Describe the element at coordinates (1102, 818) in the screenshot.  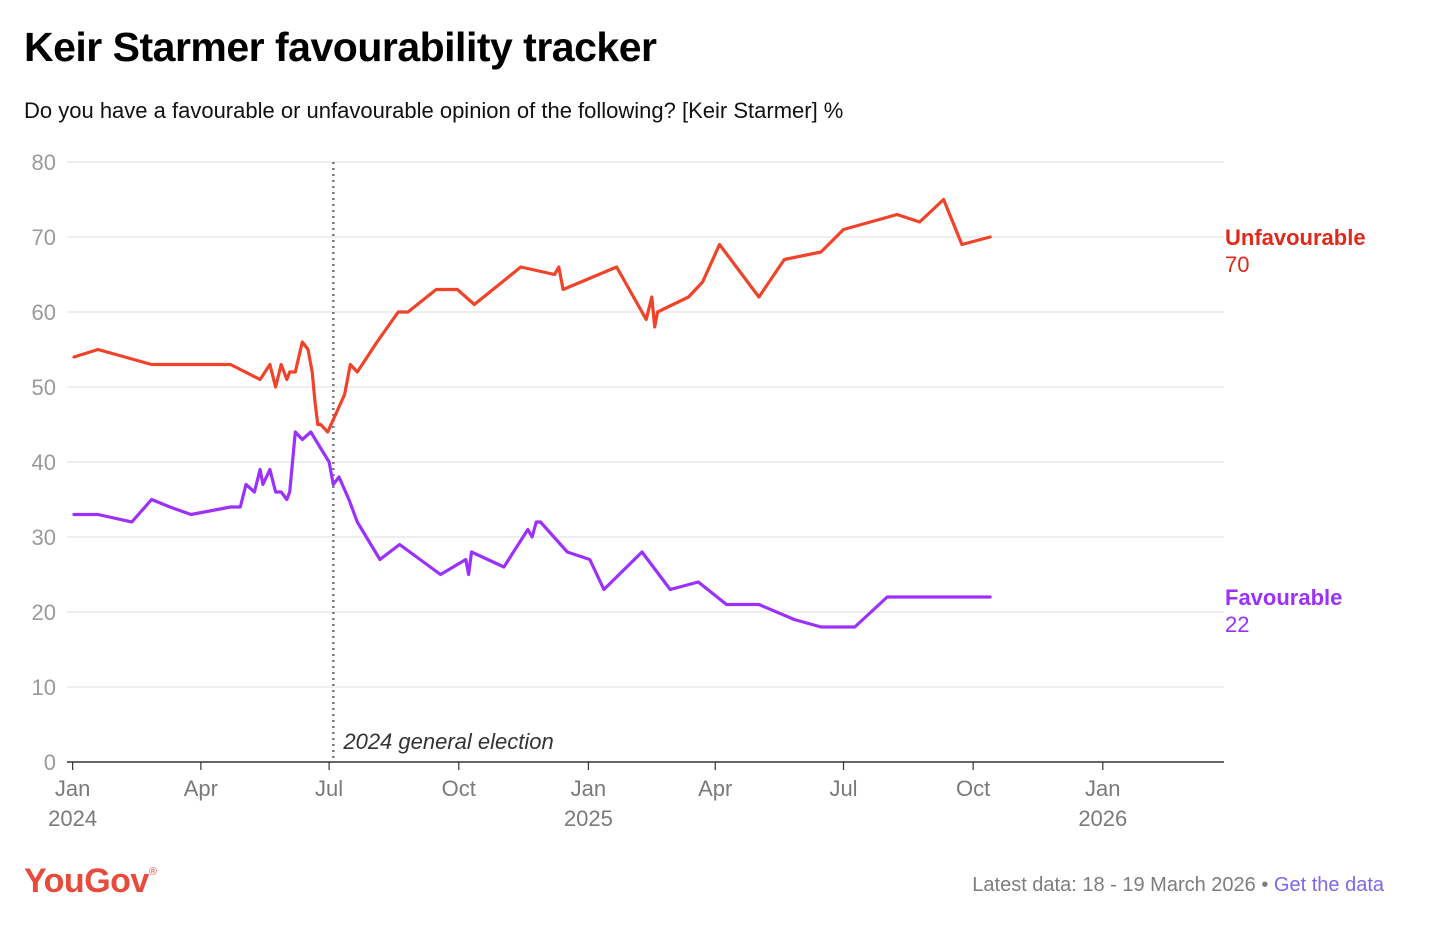
I see `x-tick-year-label: 2026` at that location.